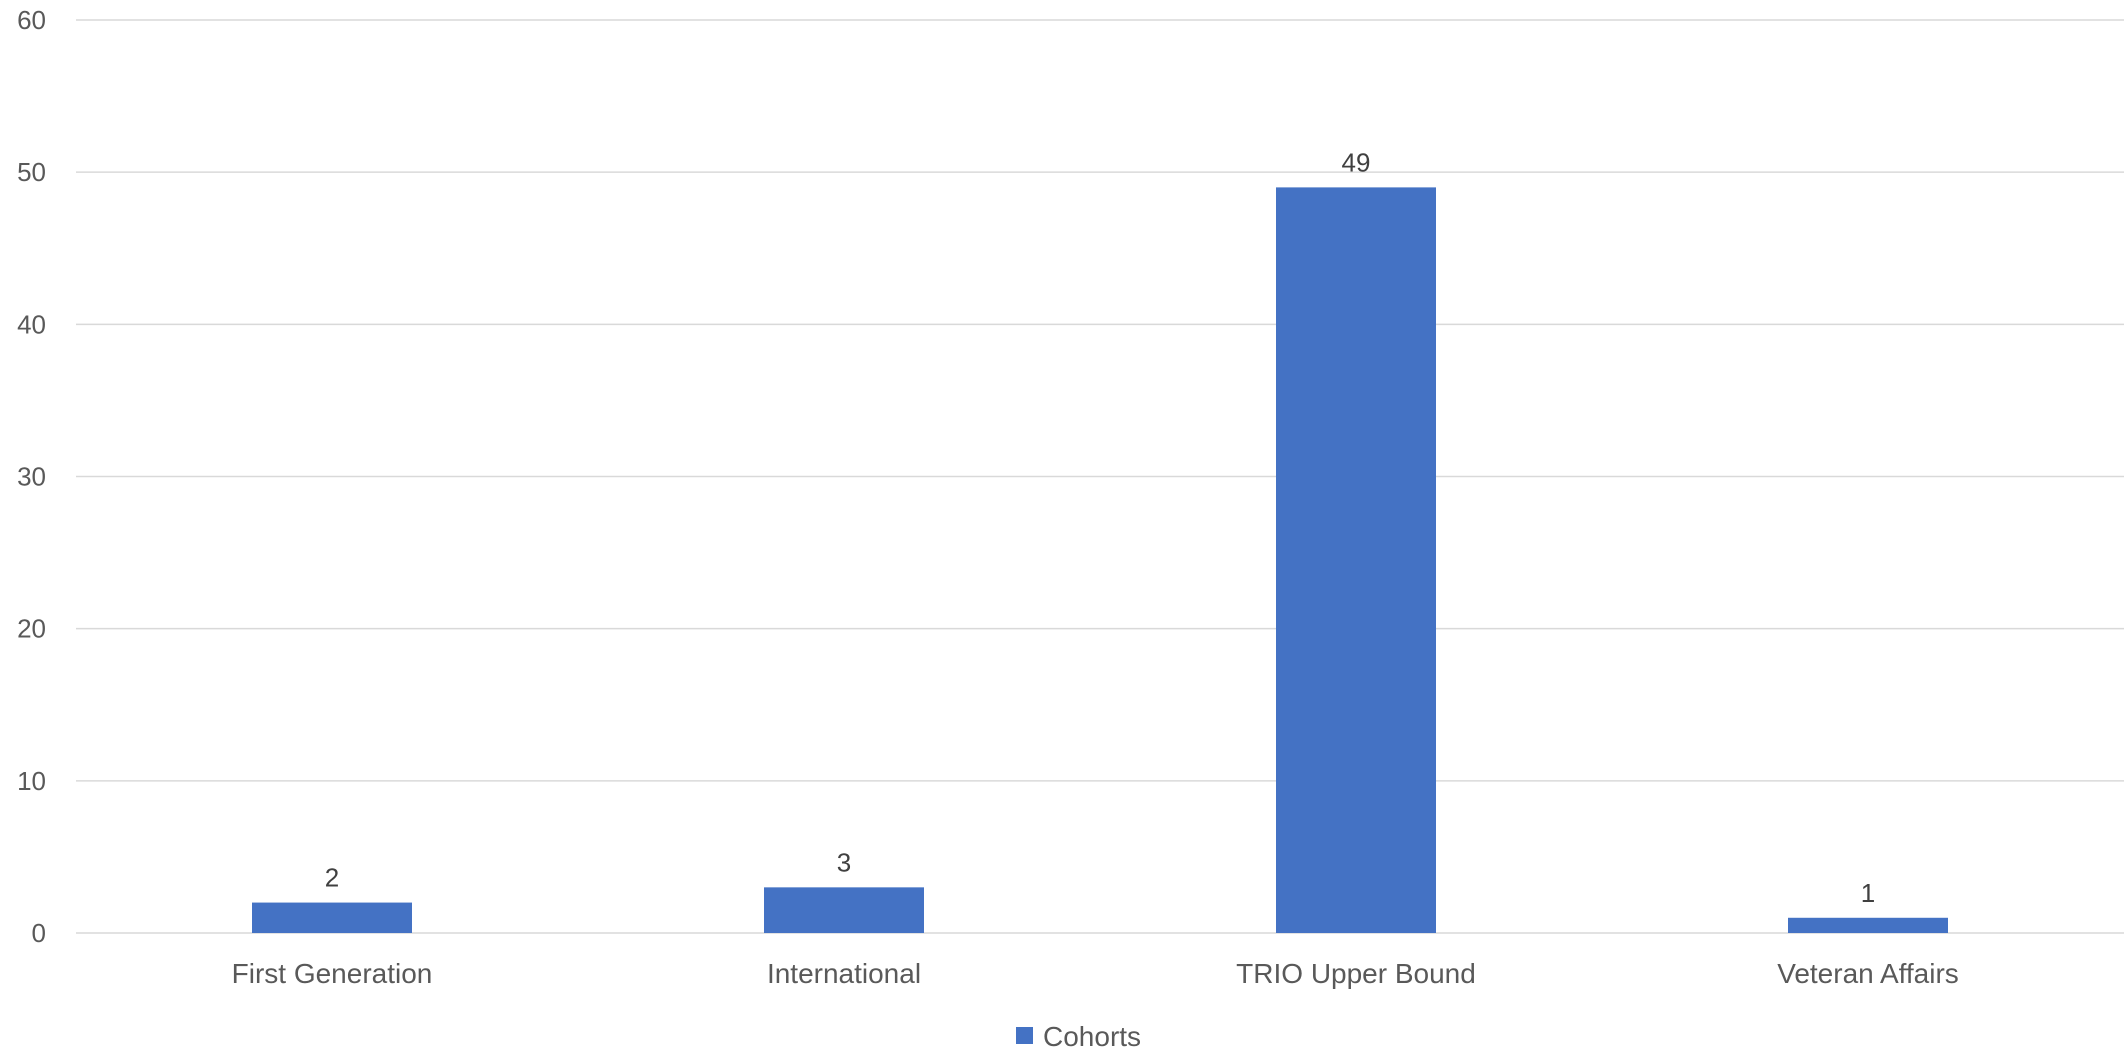 This screenshot has height=1055, width=2128. What do you see at coordinates (1024, 1035) in the screenshot?
I see `legend-swatch-cohorts` at bounding box center [1024, 1035].